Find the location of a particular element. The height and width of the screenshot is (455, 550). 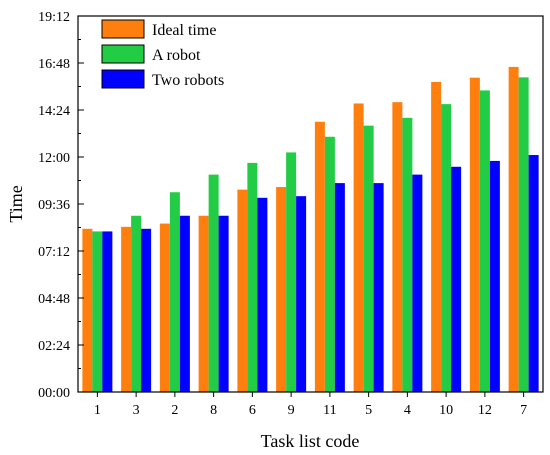

legend-label-two-robots: Two robots is located at coordinates (188, 80).